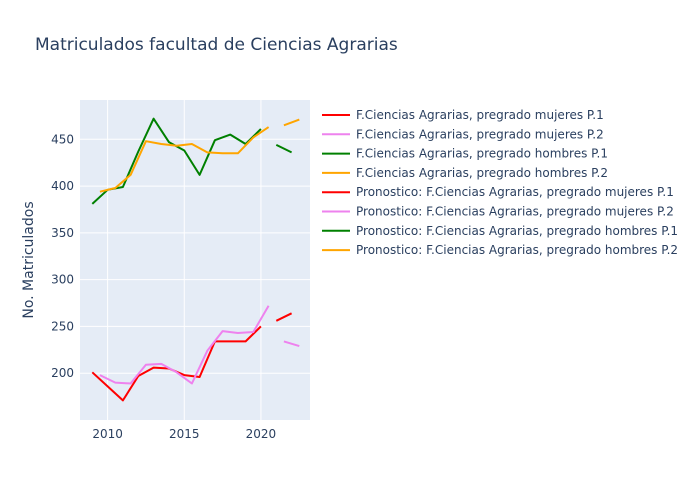 The image size is (700, 500). Describe the element at coordinates (62, 373) in the screenshot. I see `y-tick-label: 200` at that location.